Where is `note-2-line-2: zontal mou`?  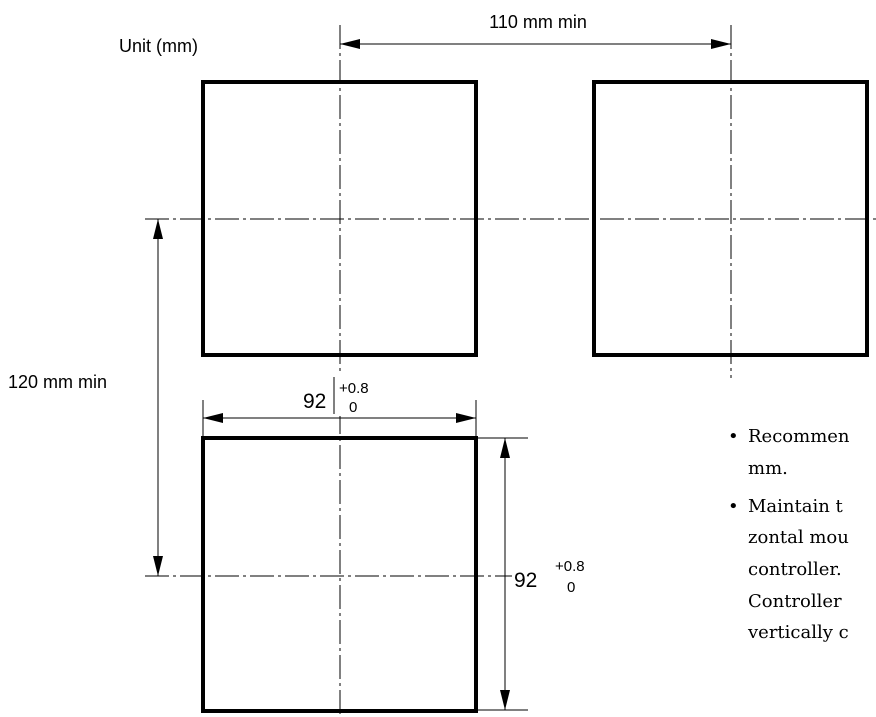
note-2-line-2: zontal mou is located at coordinates (798, 537).